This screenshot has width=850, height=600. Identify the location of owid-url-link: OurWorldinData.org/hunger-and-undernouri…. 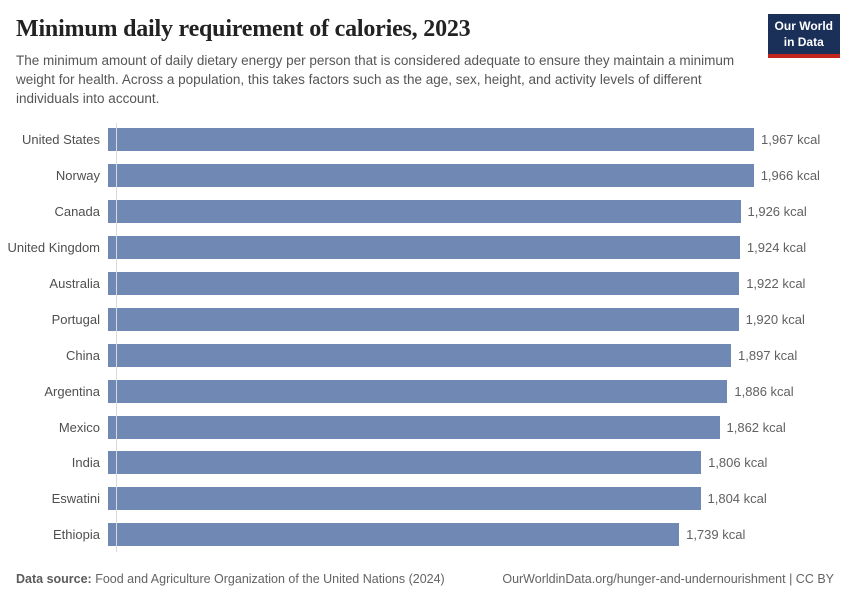
(668, 579).